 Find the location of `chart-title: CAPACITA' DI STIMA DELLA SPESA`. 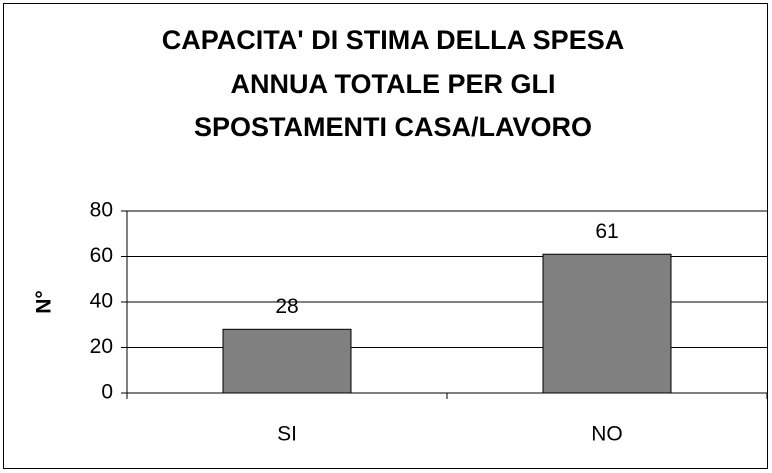

chart-title: CAPACITA' DI STIMA DELLA SPESA is located at coordinates (393, 40).